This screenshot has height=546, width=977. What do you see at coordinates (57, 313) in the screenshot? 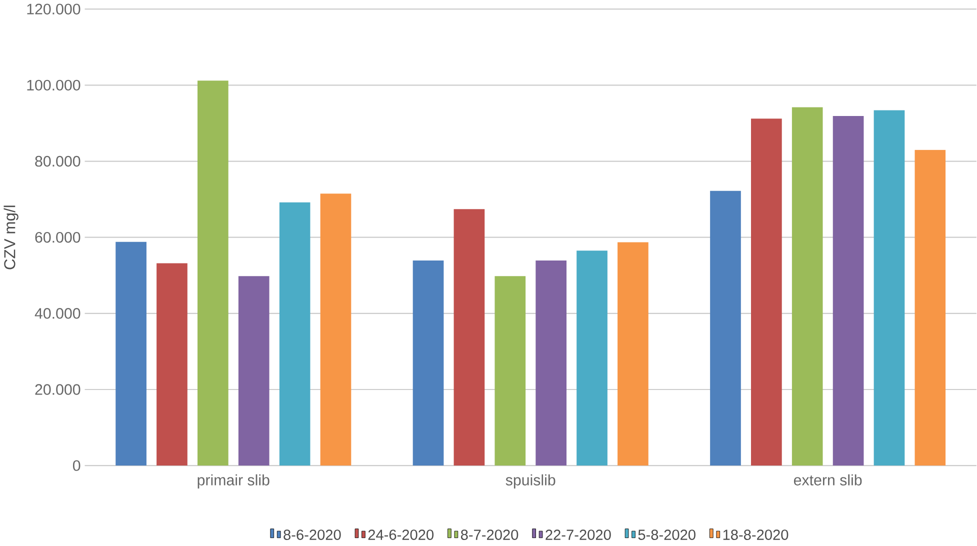
I see `y-tick-label: 40.000` at bounding box center [57, 313].